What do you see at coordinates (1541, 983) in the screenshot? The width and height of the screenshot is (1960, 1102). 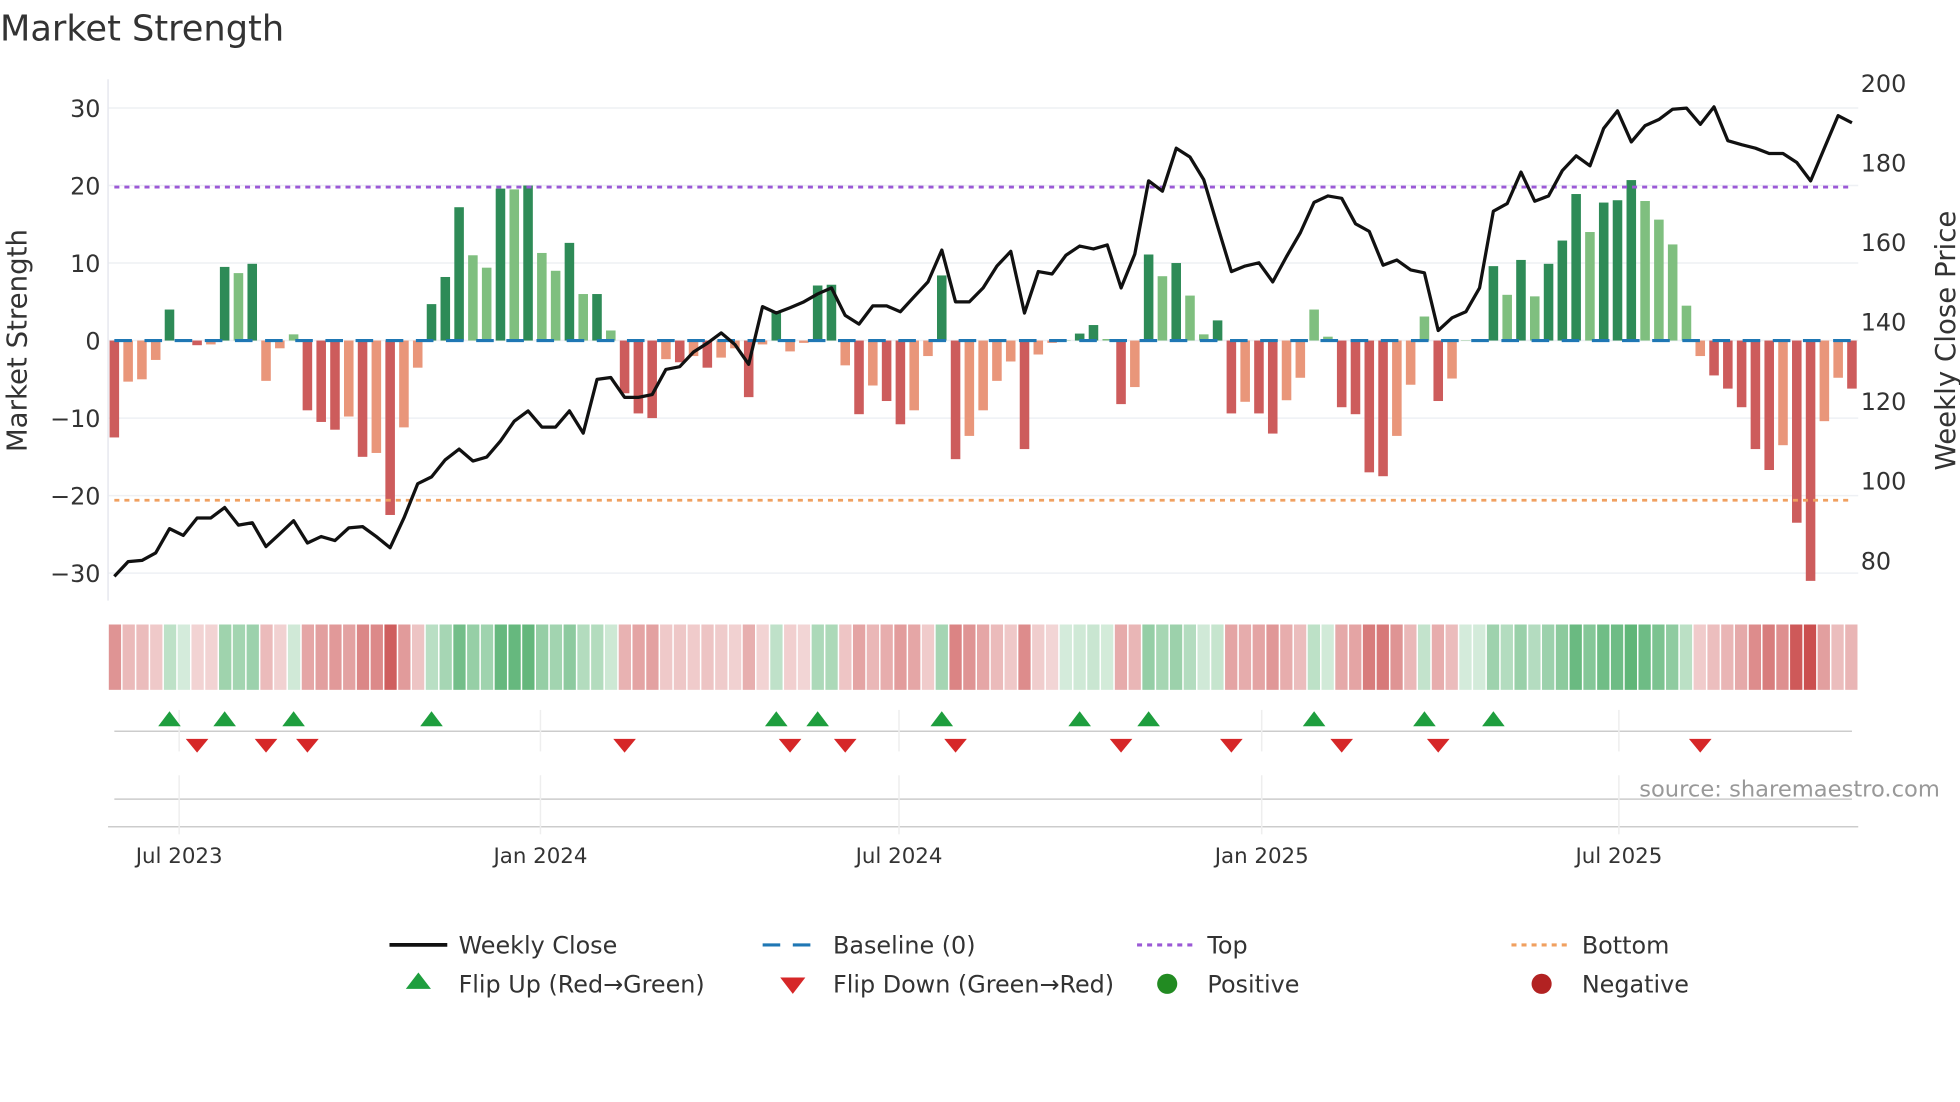 I see `legend-negative-icon` at bounding box center [1541, 983].